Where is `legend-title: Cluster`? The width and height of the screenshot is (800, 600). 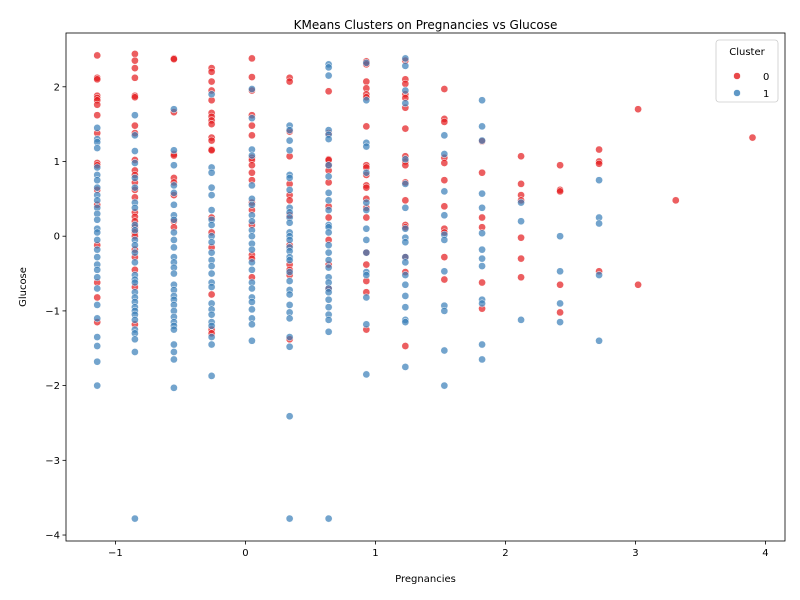
legend-title: Cluster is located at coordinates (747, 52).